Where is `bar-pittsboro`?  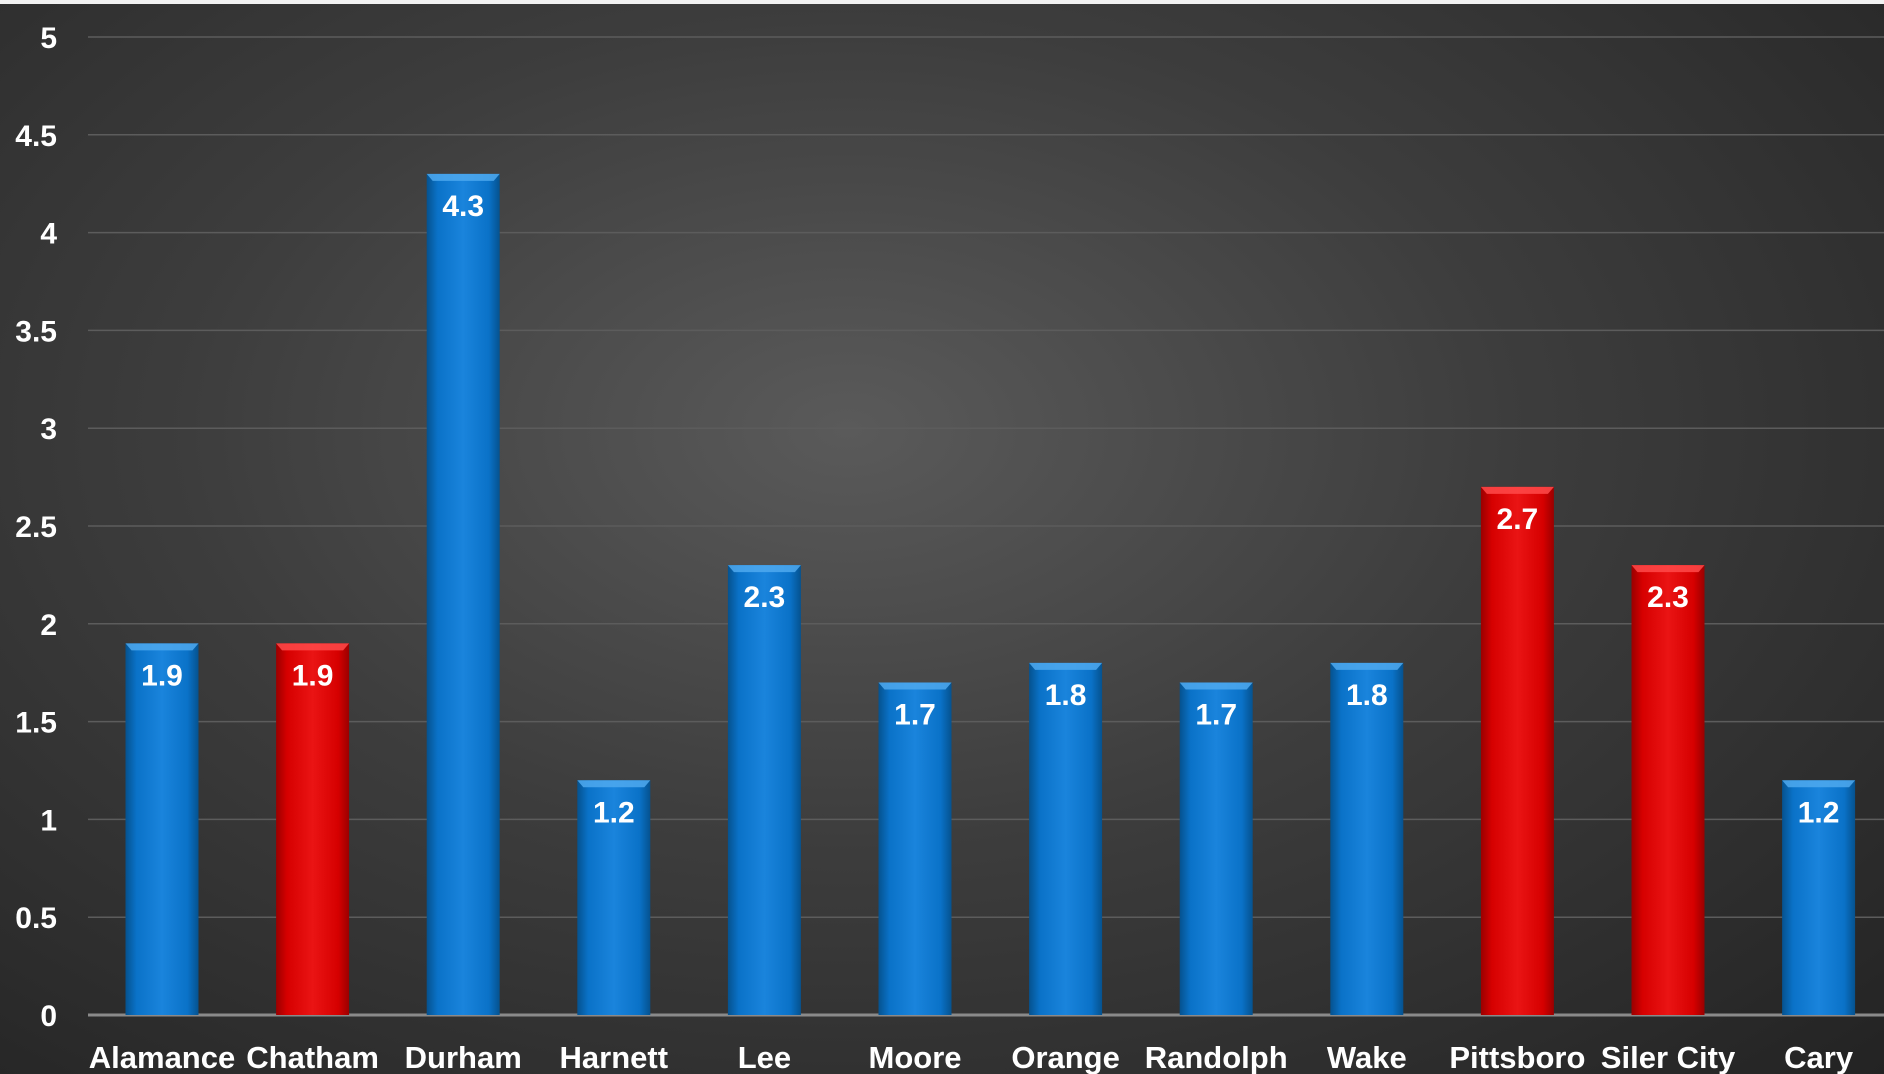
bar-pittsboro is located at coordinates (1517, 750).